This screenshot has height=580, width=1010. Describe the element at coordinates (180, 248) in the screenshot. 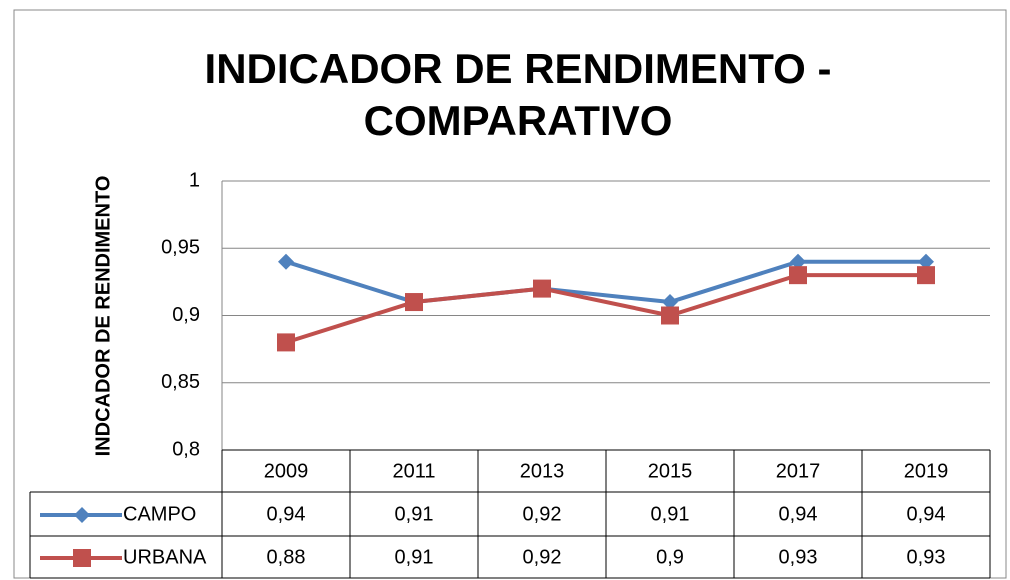

I see `y-tick-label: 0,95` at that location.